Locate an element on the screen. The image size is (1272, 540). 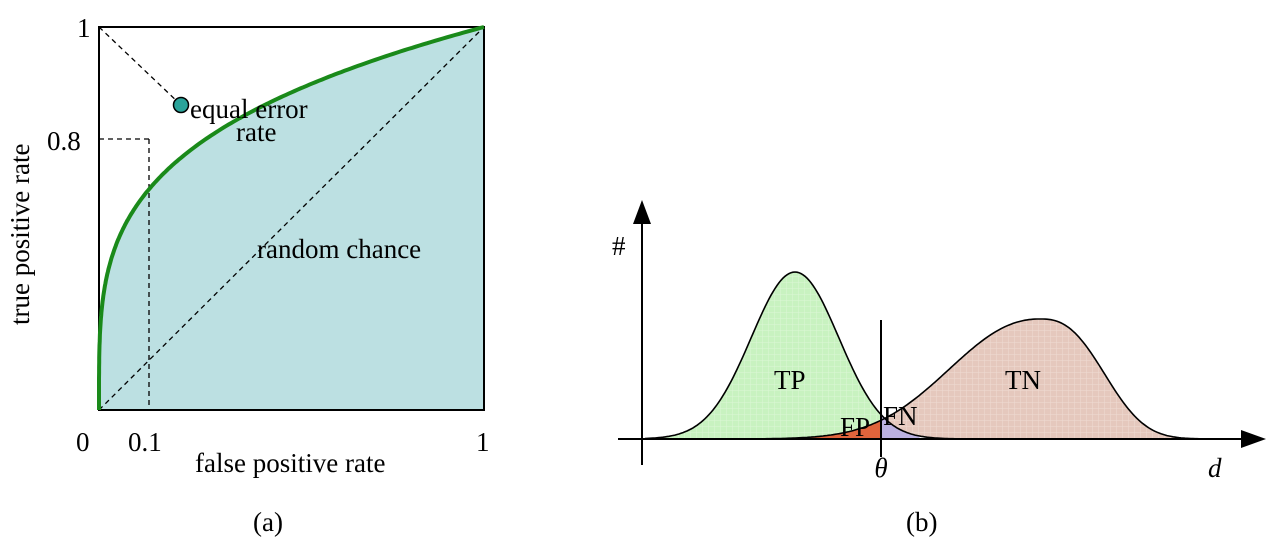
x-tick-point: 0.1 is located at coordinates (145, 442).